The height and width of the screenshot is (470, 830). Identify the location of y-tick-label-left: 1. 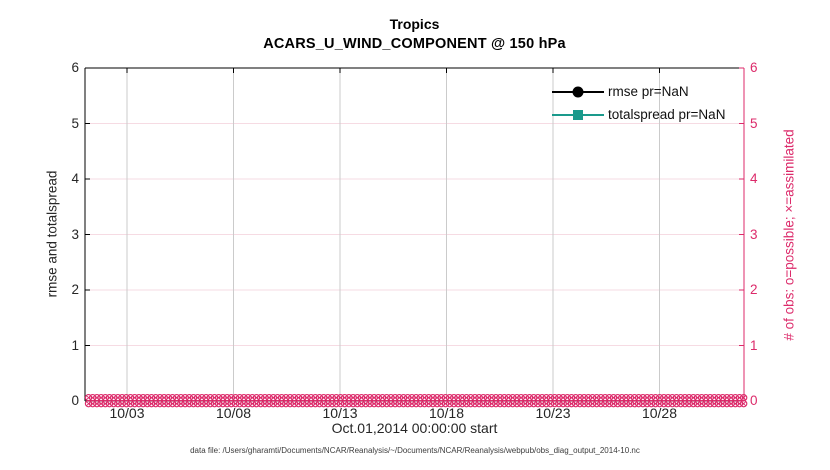
(75, 345).